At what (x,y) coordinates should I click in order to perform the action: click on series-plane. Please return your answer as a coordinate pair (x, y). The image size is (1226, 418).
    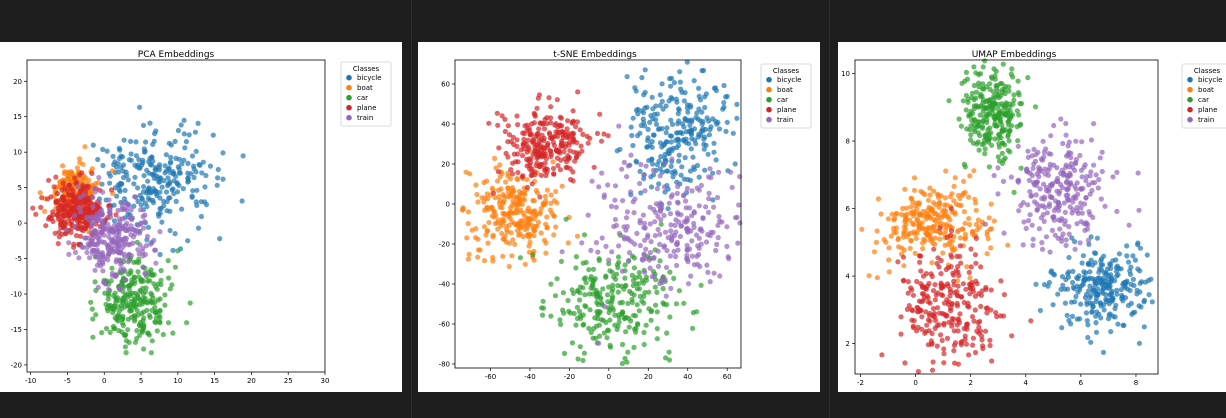
    Looking at the image, I should click on (956, 290).